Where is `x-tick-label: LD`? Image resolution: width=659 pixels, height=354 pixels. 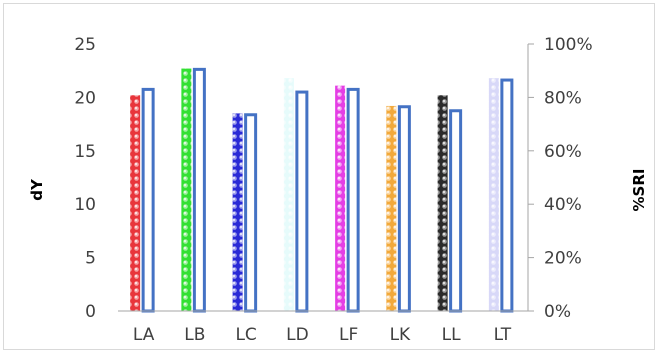
x-tick-label: LD is located at coordinates (297, 335).